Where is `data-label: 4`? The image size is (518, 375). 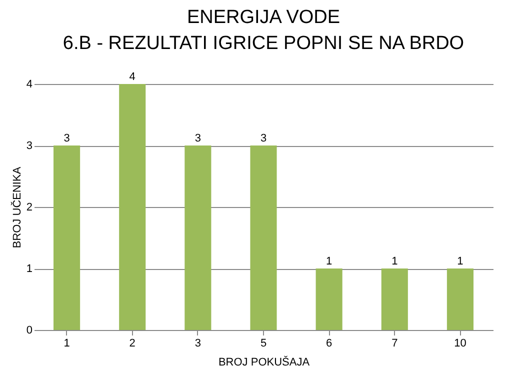
data-label: 4 is located at coordinates (132, 77).